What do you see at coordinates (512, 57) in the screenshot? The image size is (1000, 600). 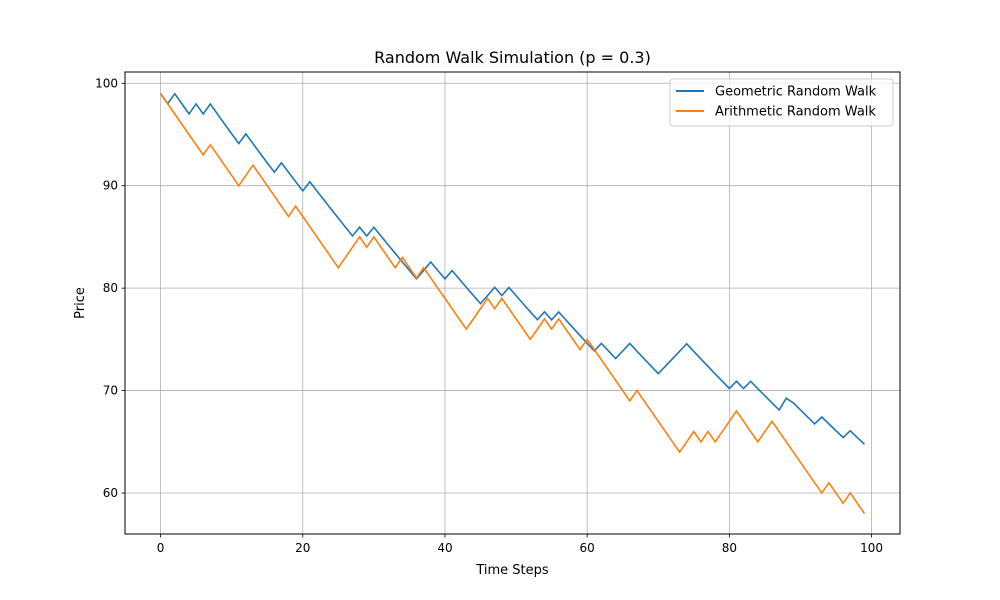 I see `chart-title: Random Walk Simulation (p = 0.3)` at bounding box center [512, 57].